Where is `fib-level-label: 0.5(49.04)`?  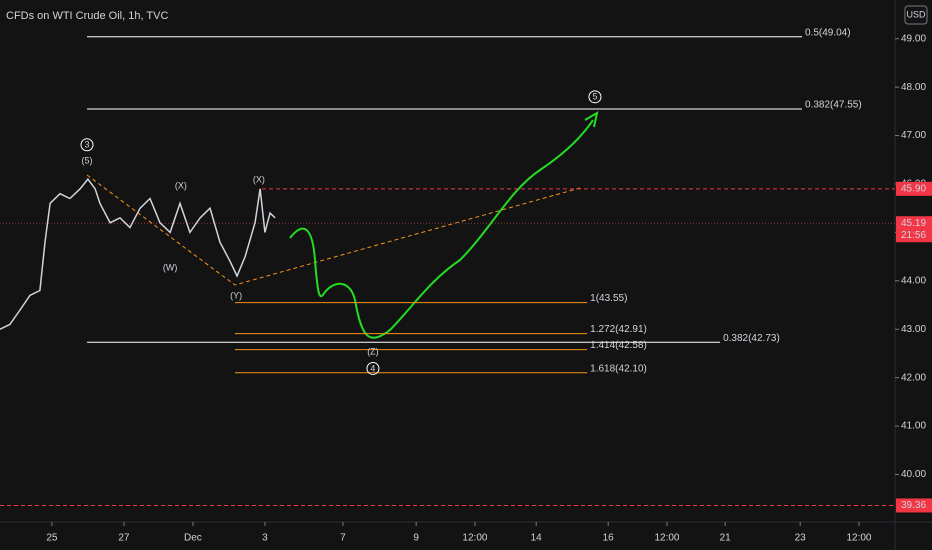
fib-level-label: 0.5(49.04) is located at coordinates (828, 32).